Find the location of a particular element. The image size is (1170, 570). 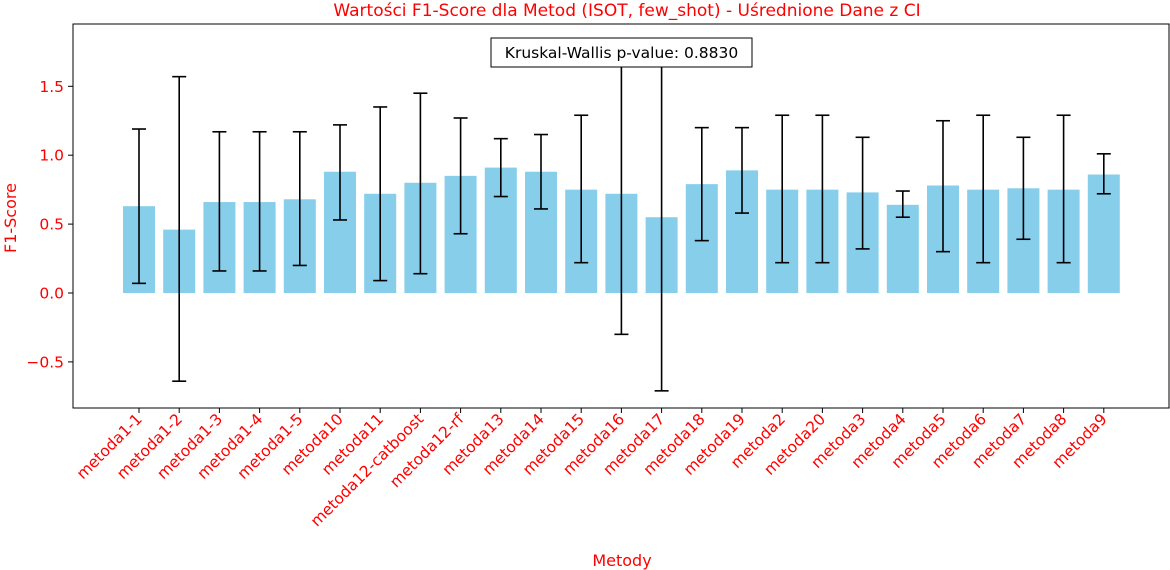

error-bar-metoda15 is located at coordinates (581, 189).